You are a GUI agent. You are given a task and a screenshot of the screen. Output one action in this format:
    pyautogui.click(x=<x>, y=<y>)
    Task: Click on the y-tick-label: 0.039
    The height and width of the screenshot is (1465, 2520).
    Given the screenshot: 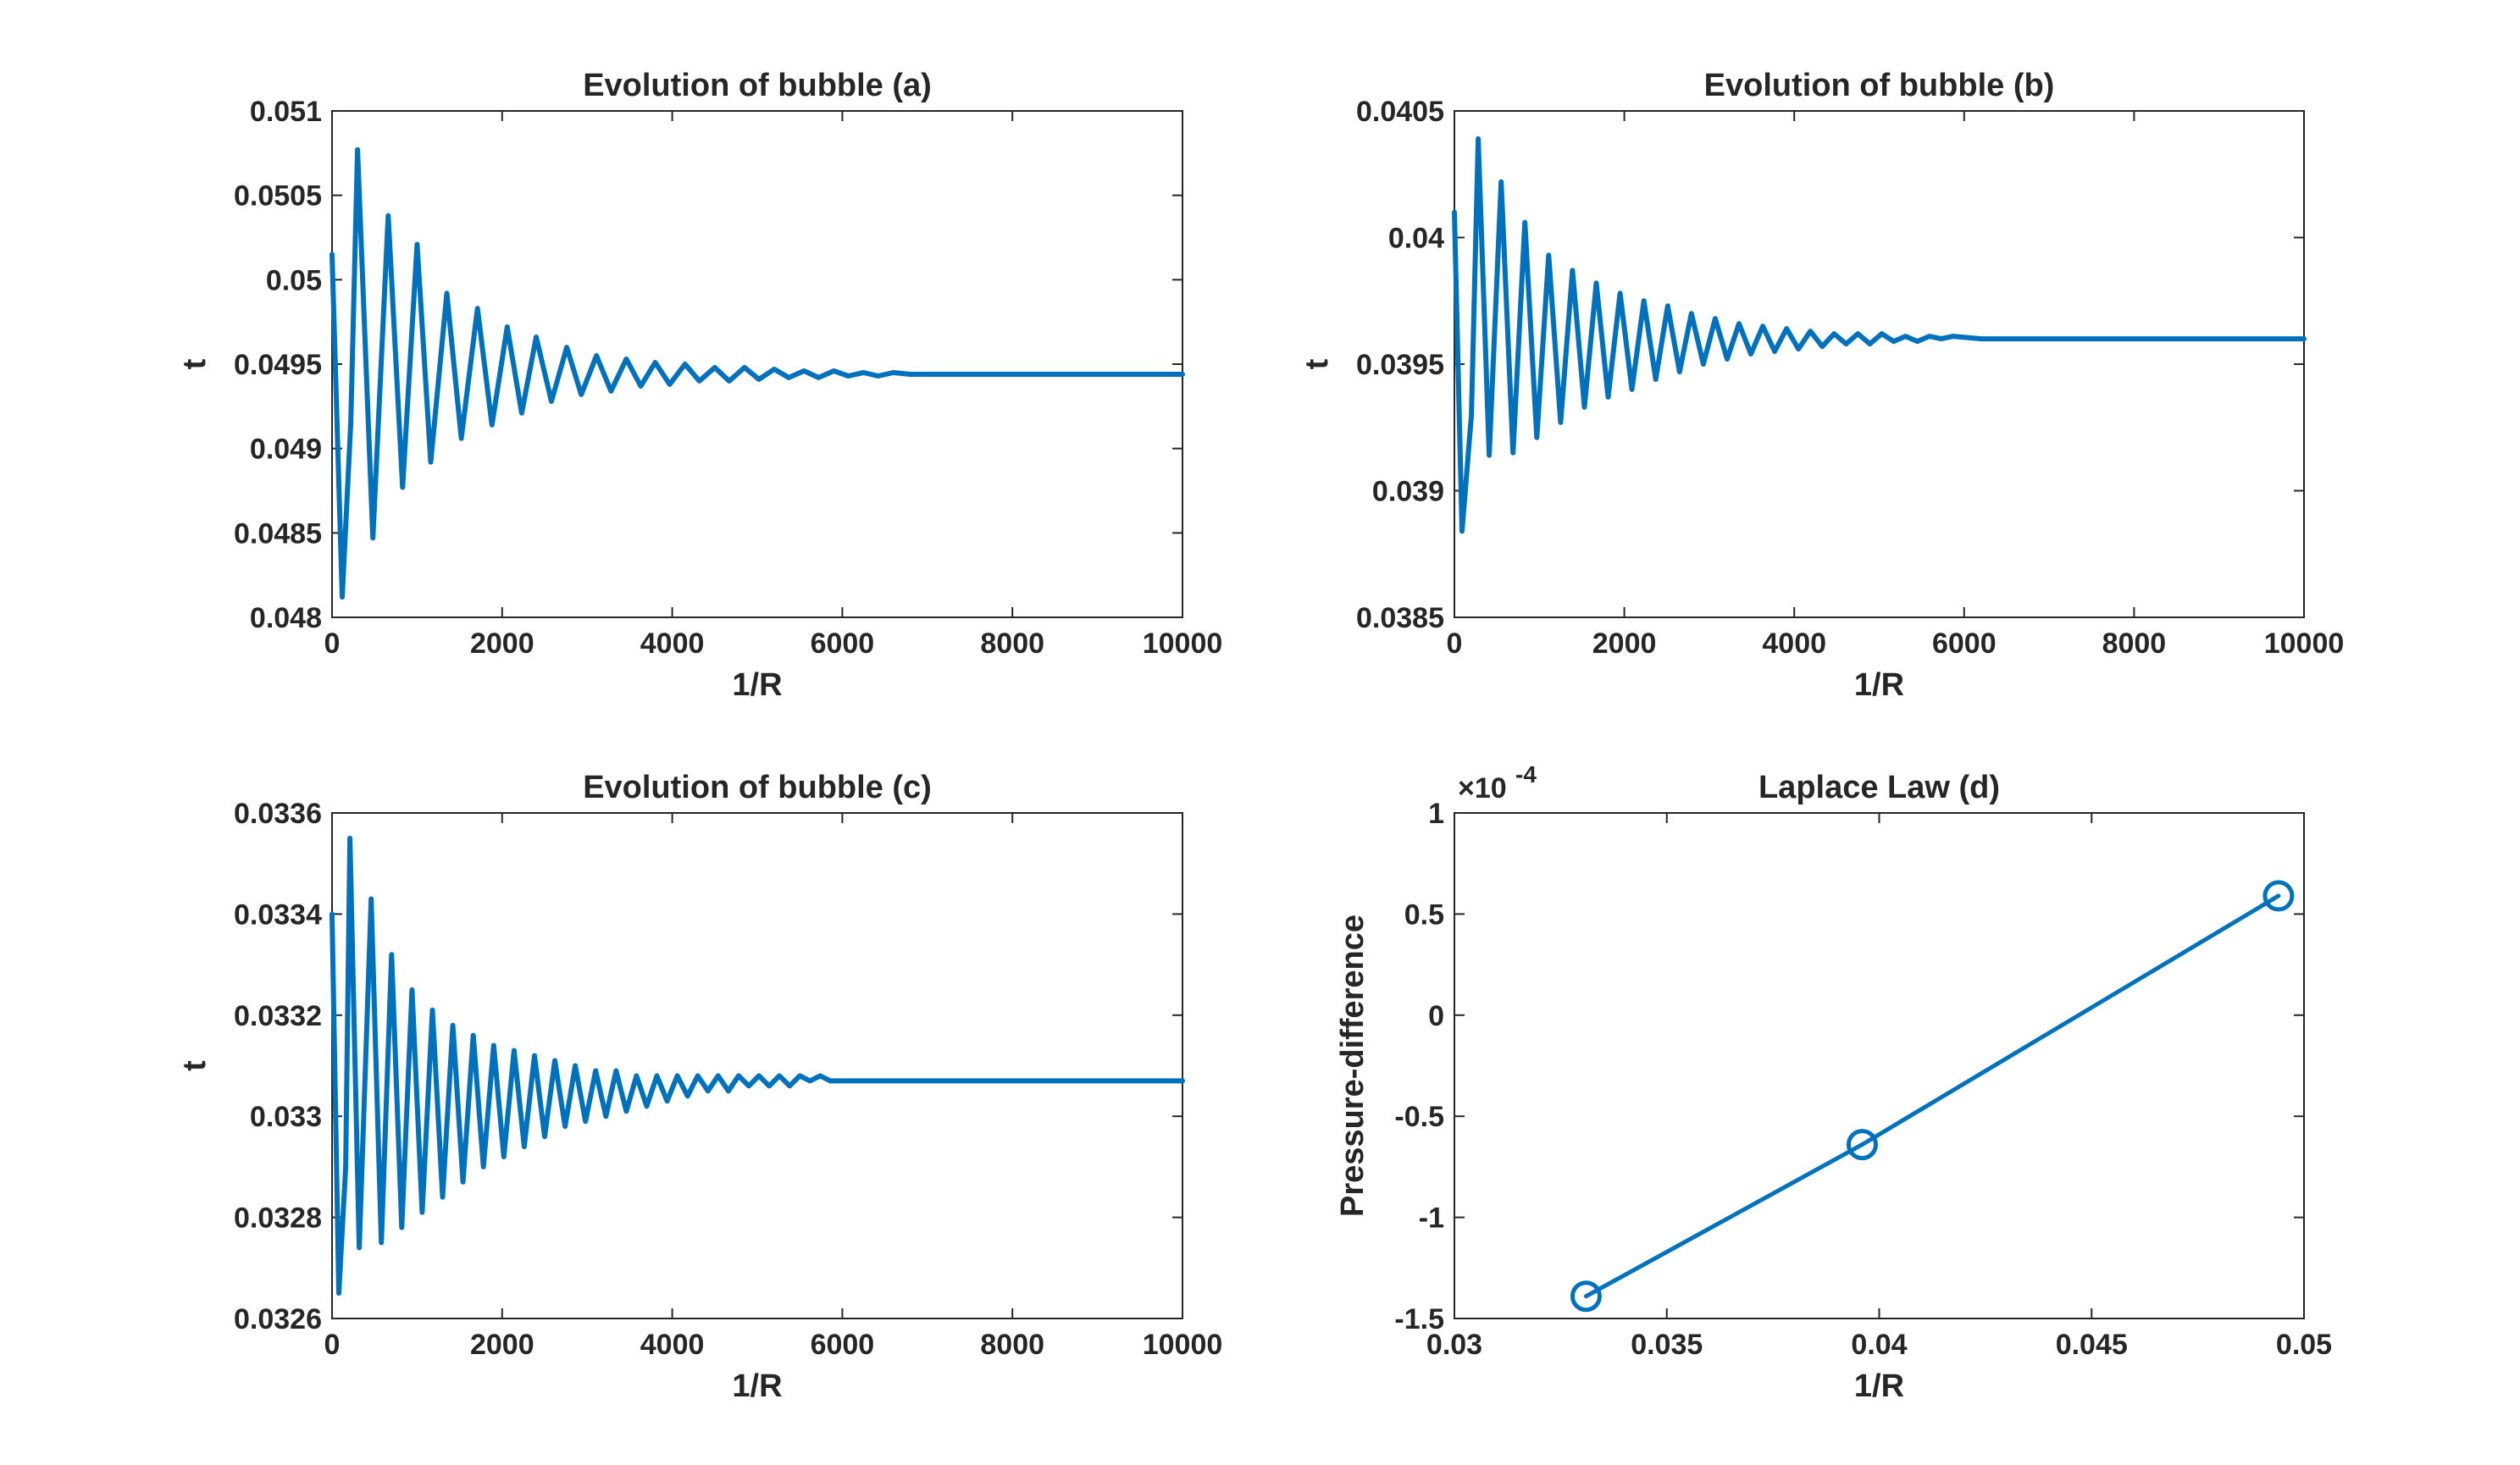 What is the action you would take?
    pyautogui.click(x=1408, y=492)
    